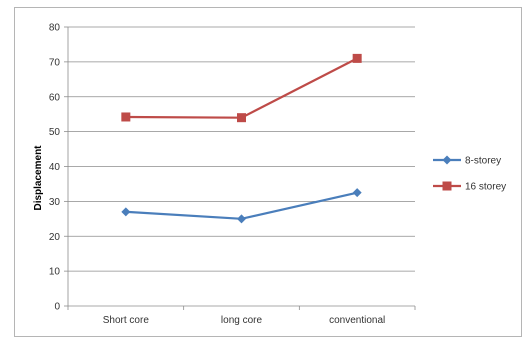 The height and width of the screenshot is (343, 530). Describe the element at coordinates (485, 187) in the screenshot. I see `legend-label: 16 storey` at that location.